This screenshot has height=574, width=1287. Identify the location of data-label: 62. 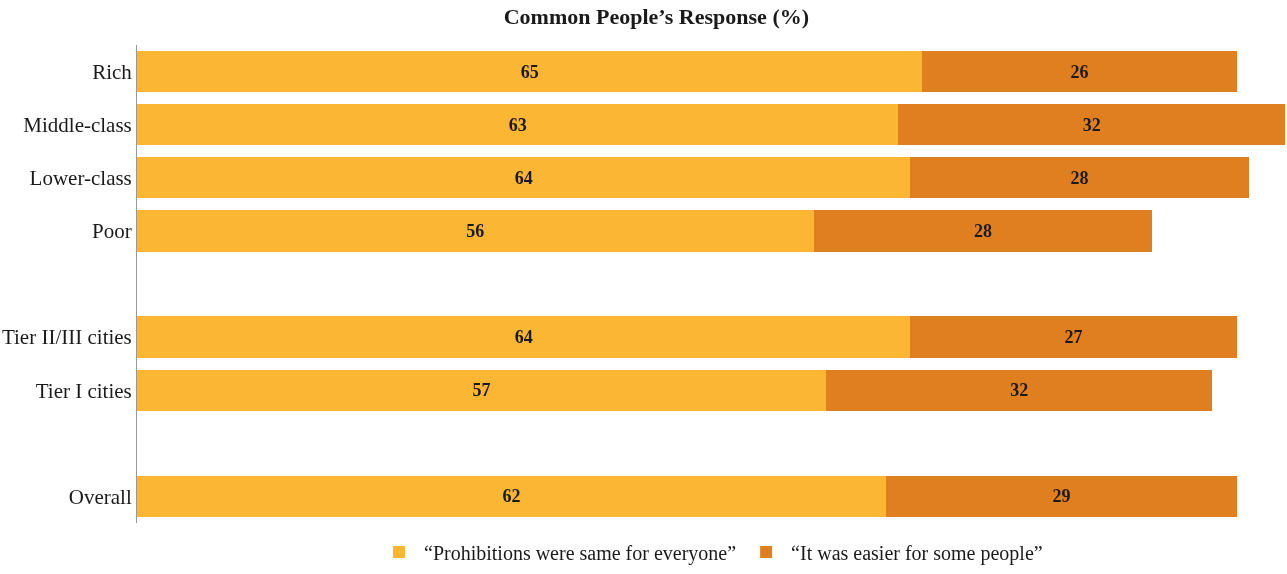
(511, 496).